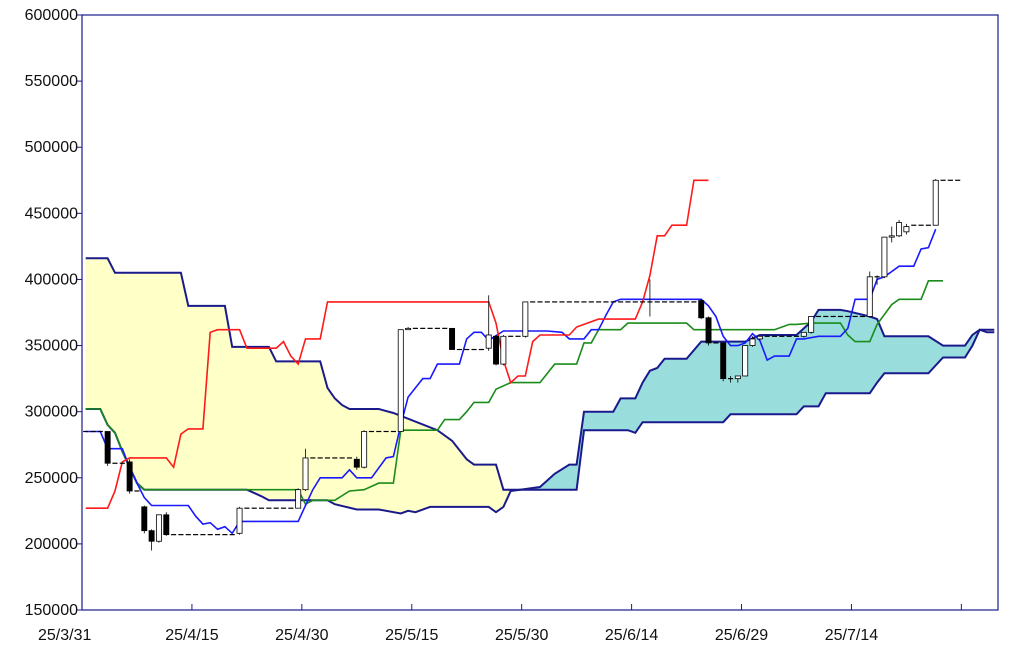 This screenshot has width=1024, height=649. Describe the element at coordinates (51, 610) in the screenshot. I see `y-tick-label: 150000` at that location.